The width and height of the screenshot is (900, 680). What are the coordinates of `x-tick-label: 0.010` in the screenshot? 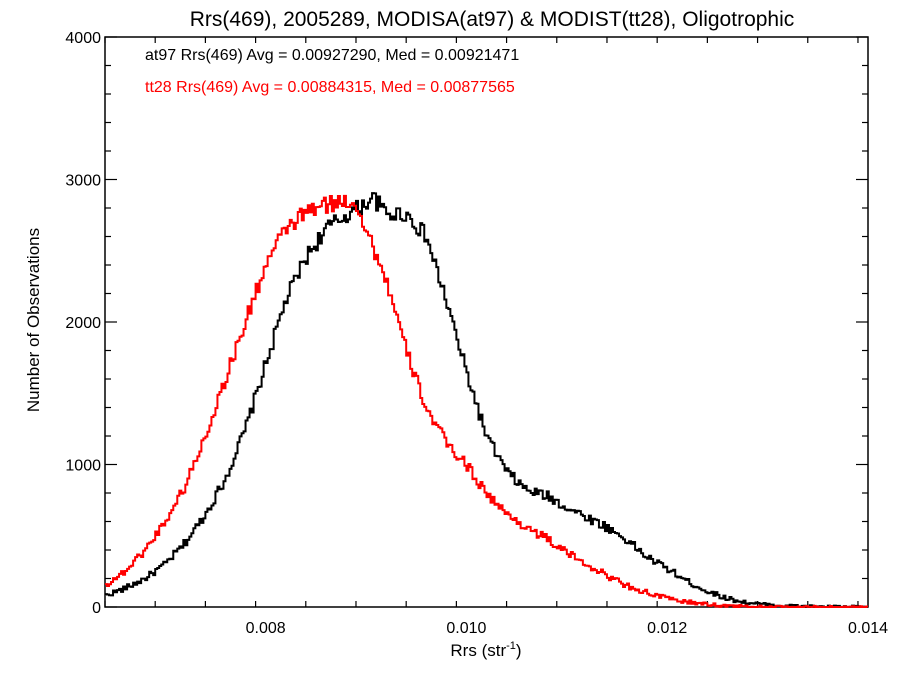 It's located at (466, 628).